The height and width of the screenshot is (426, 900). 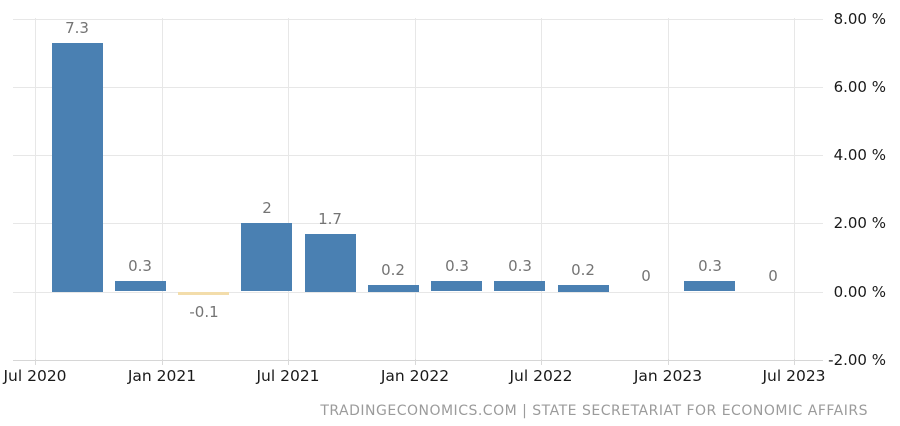 I want to click on x-tick-label: Jul 2022, so click(x=541, y=376).